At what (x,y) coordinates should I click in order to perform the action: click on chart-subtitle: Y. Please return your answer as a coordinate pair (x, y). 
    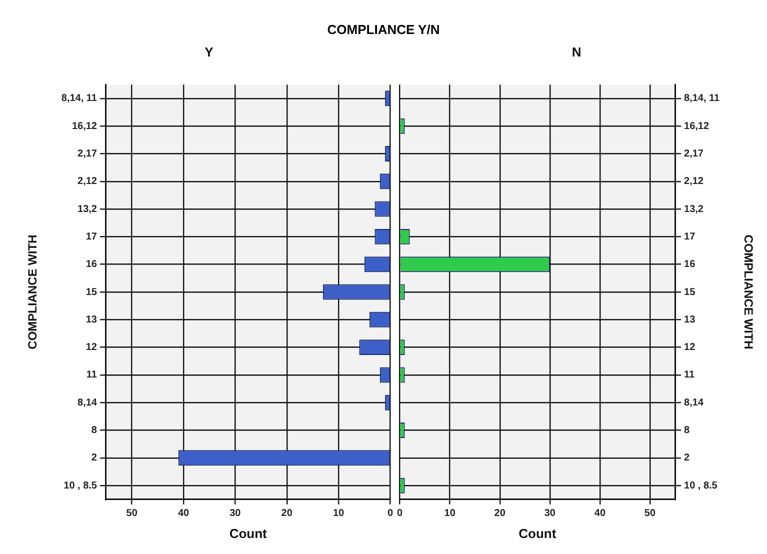
    Looking at the image, I should click on (209, 52).